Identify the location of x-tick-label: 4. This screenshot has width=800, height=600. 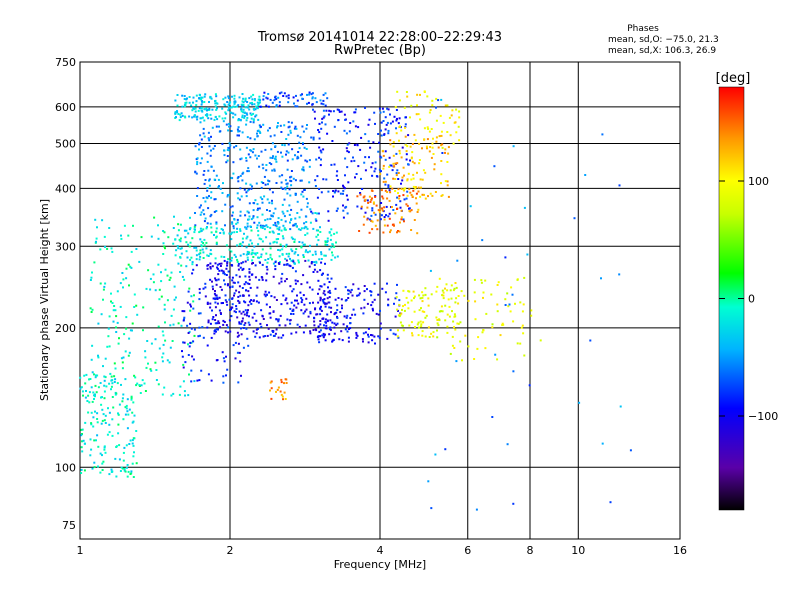
(380, 550).